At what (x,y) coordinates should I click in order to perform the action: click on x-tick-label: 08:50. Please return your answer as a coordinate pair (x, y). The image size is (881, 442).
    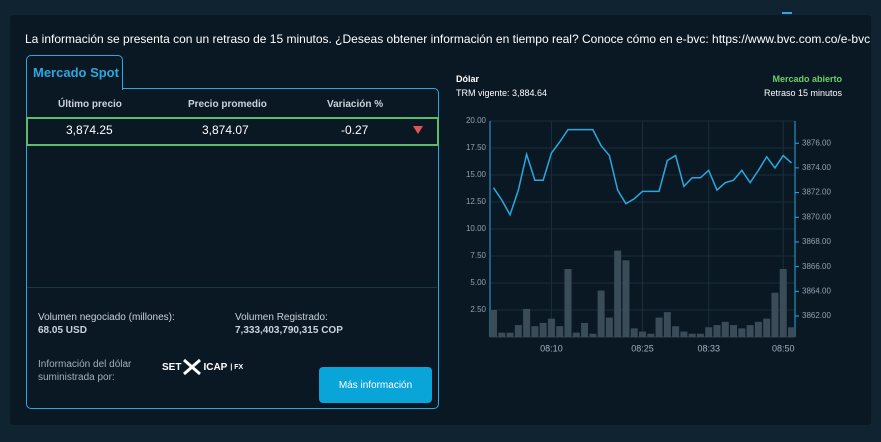
    Looking at the image, I should click on (783, 348).